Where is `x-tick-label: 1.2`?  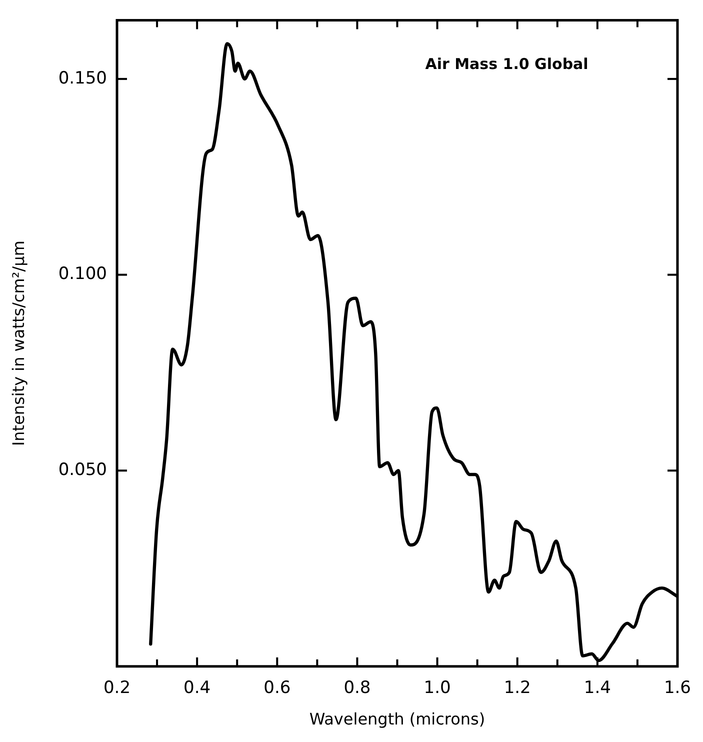
x-tick-label: 1.2 is located at coordinates (517, 688).